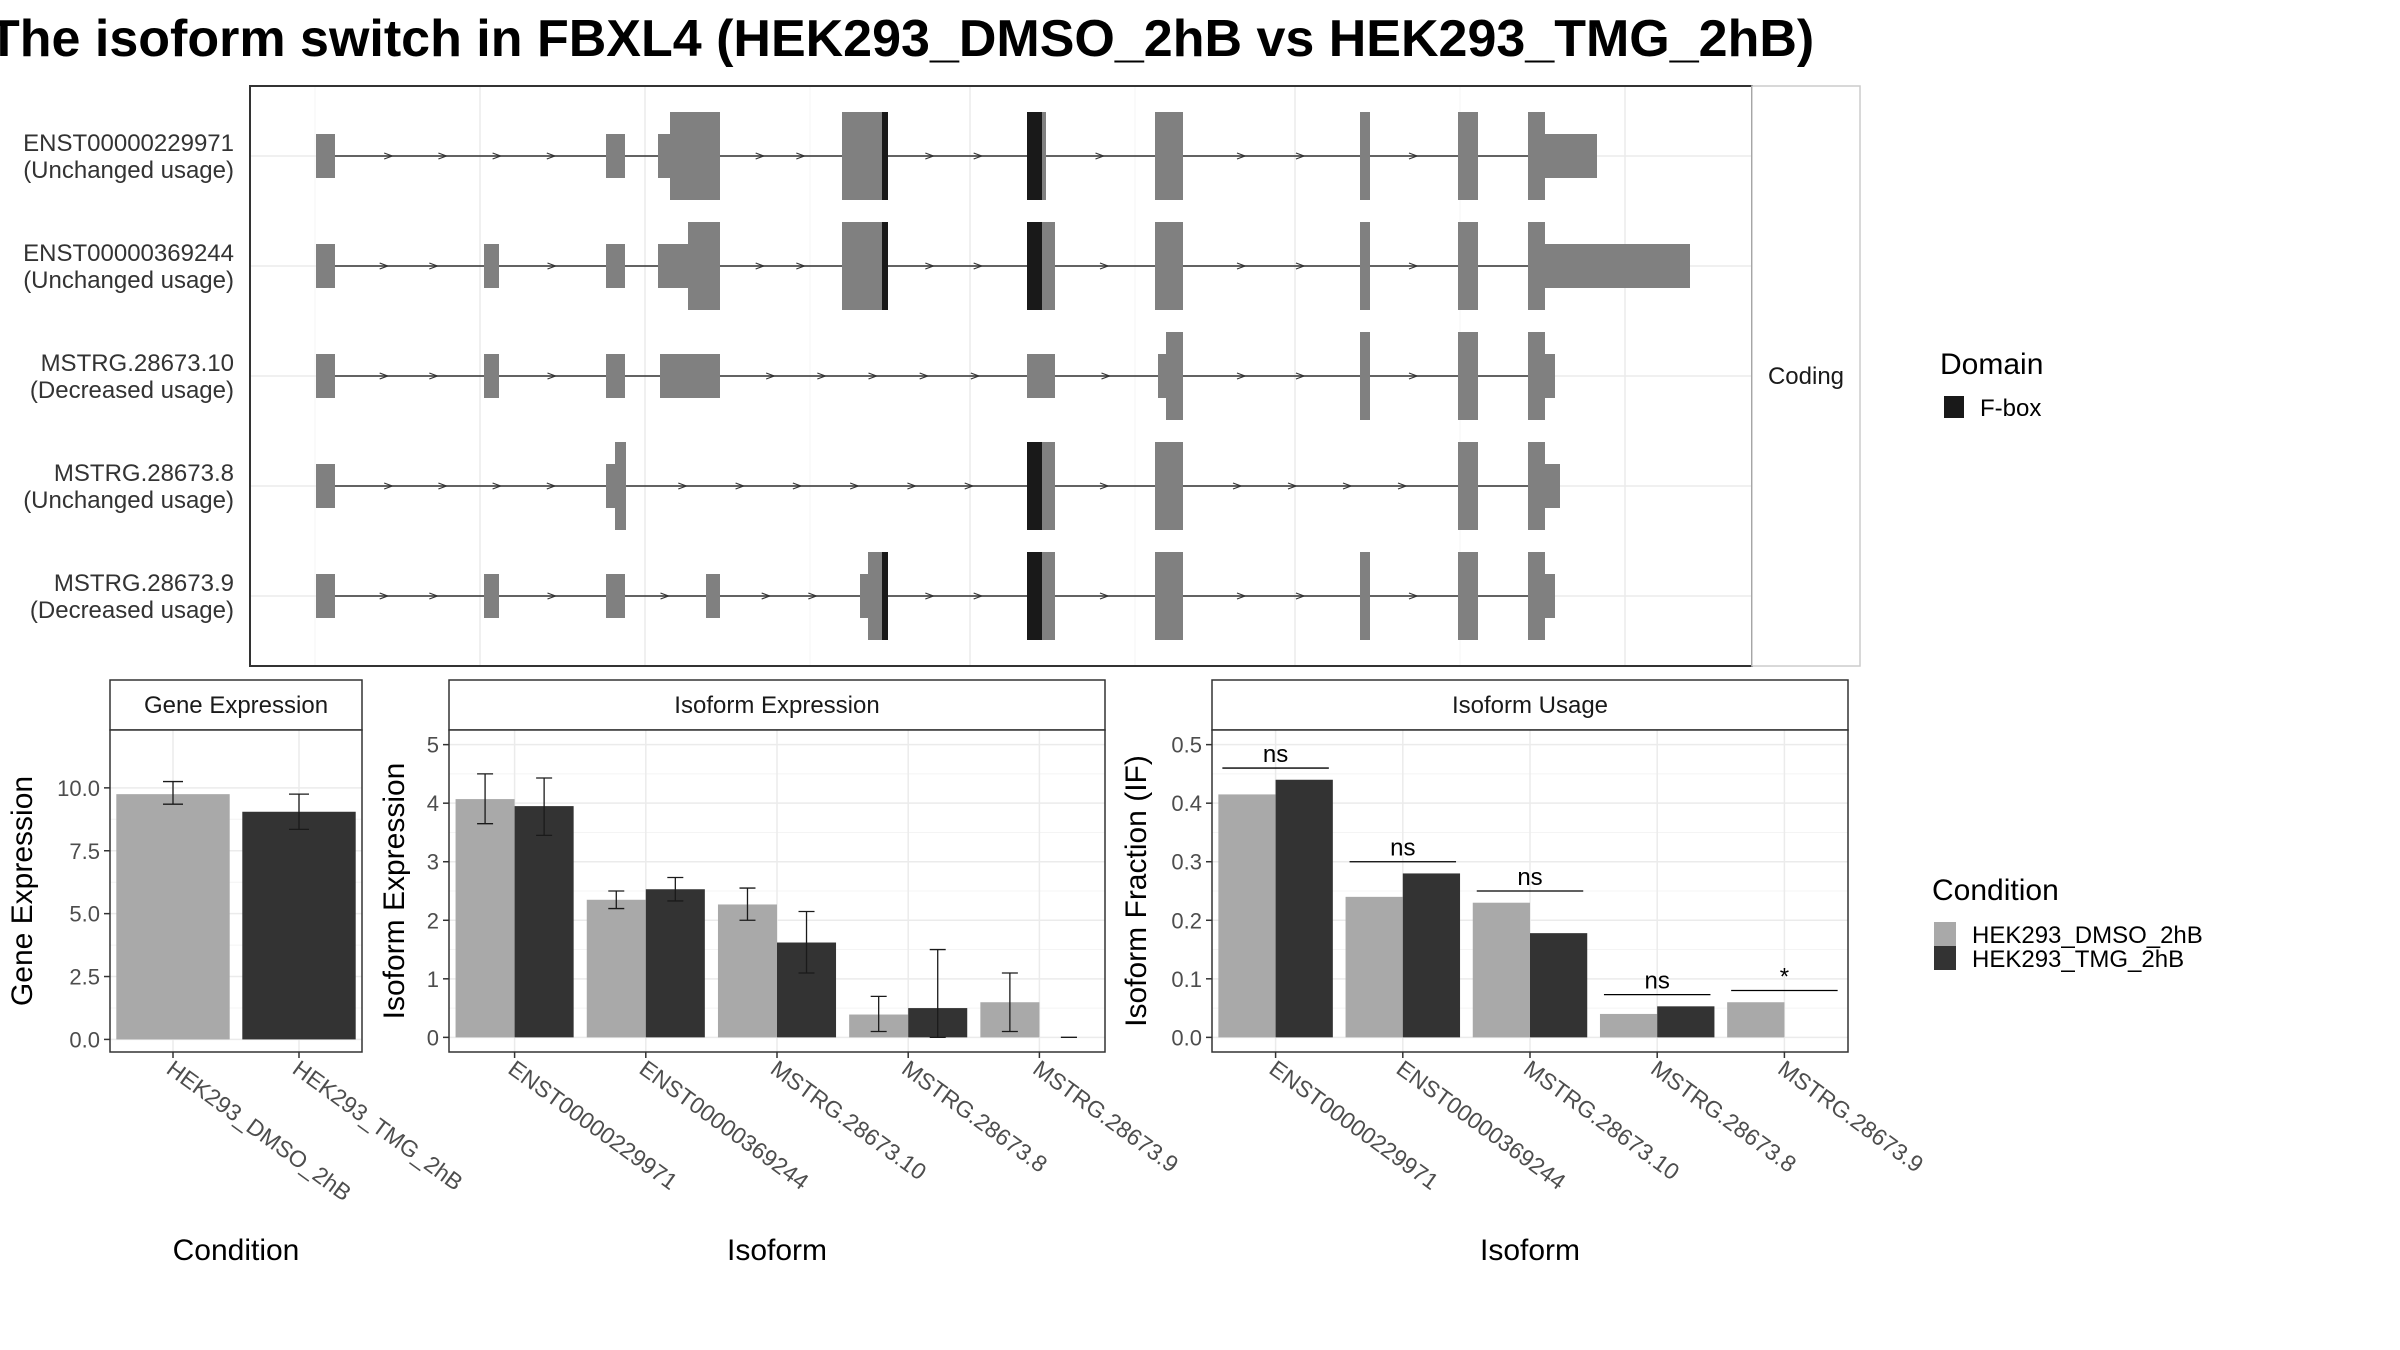 This screenshot has height=1350, width=2400. I want to click on y-axis-label: Gene Expression, so click(22, 891).